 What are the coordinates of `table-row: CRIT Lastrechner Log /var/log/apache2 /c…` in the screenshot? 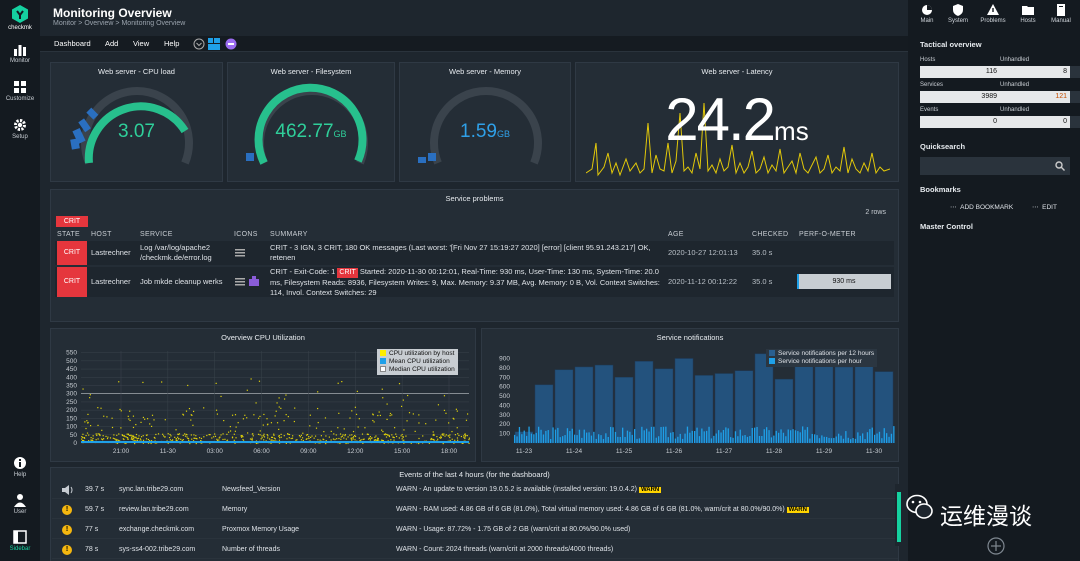 It's located at (474, 253).